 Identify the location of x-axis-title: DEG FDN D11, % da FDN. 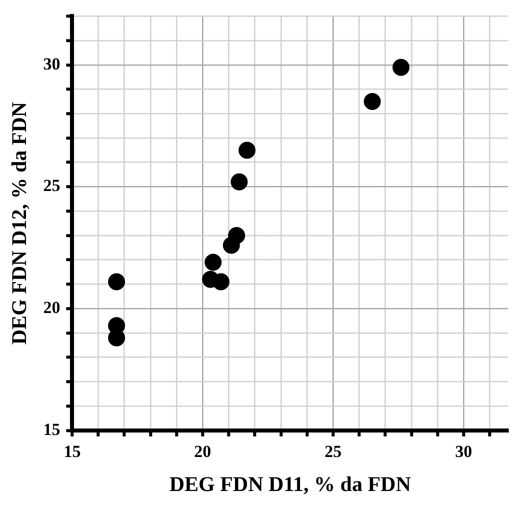
(290, 484).